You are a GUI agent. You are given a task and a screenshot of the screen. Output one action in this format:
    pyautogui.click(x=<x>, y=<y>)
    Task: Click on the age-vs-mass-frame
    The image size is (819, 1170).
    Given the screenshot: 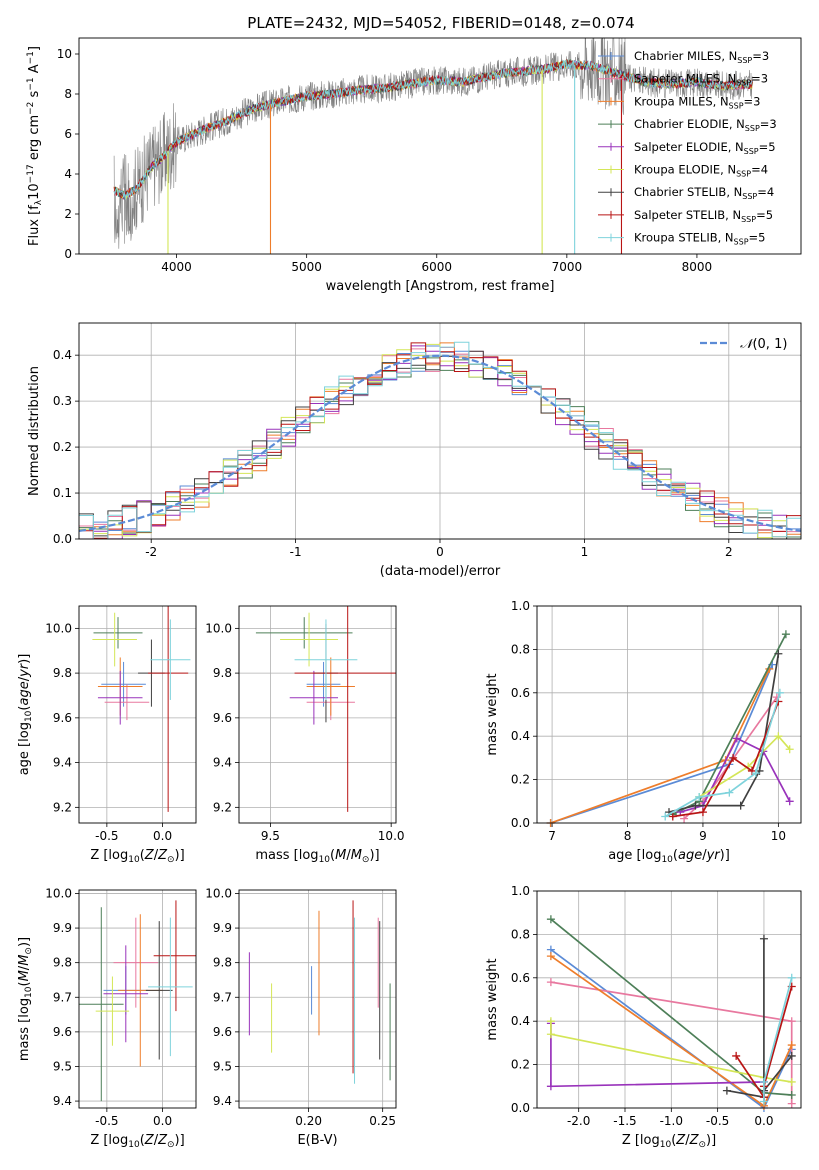 What is the action you would take?
    pyautogui.click(x=317, y=714)
    